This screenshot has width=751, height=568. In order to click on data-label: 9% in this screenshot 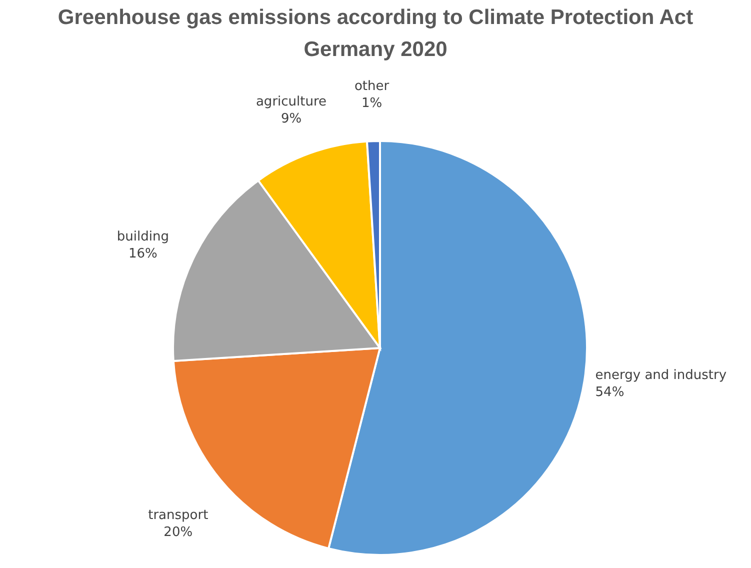, I will do `click(291, 118)`.